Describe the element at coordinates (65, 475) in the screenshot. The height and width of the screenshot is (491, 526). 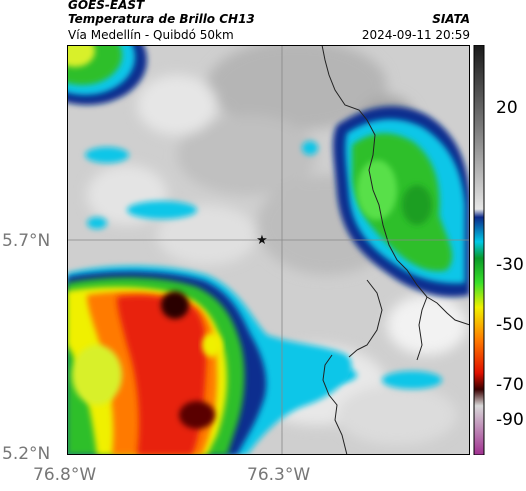
I see `x-tick-label: 76.8°W` at that location.